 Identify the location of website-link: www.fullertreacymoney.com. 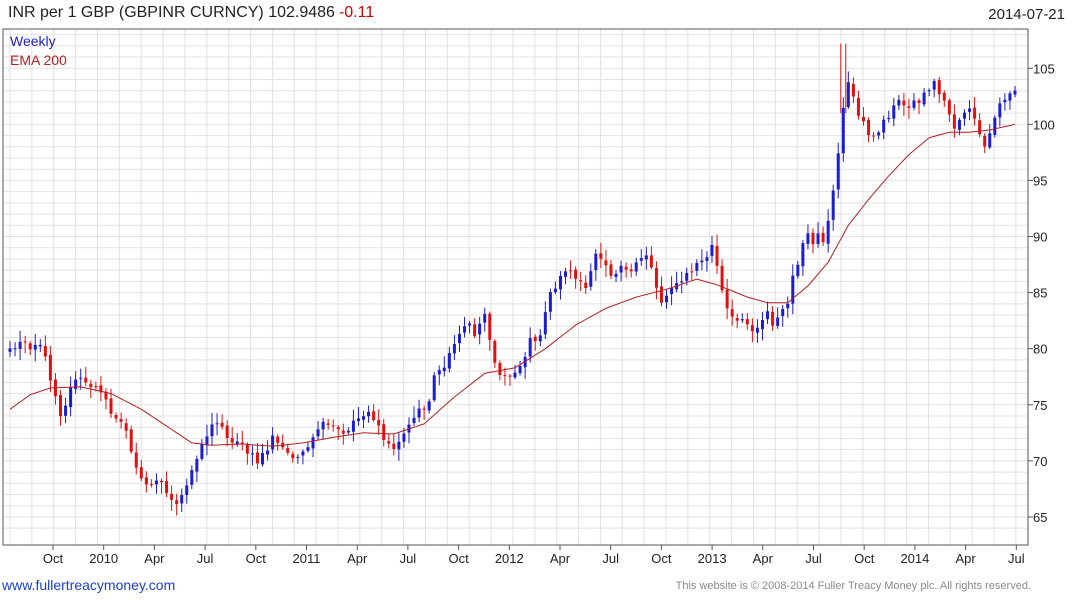
(89, 585).